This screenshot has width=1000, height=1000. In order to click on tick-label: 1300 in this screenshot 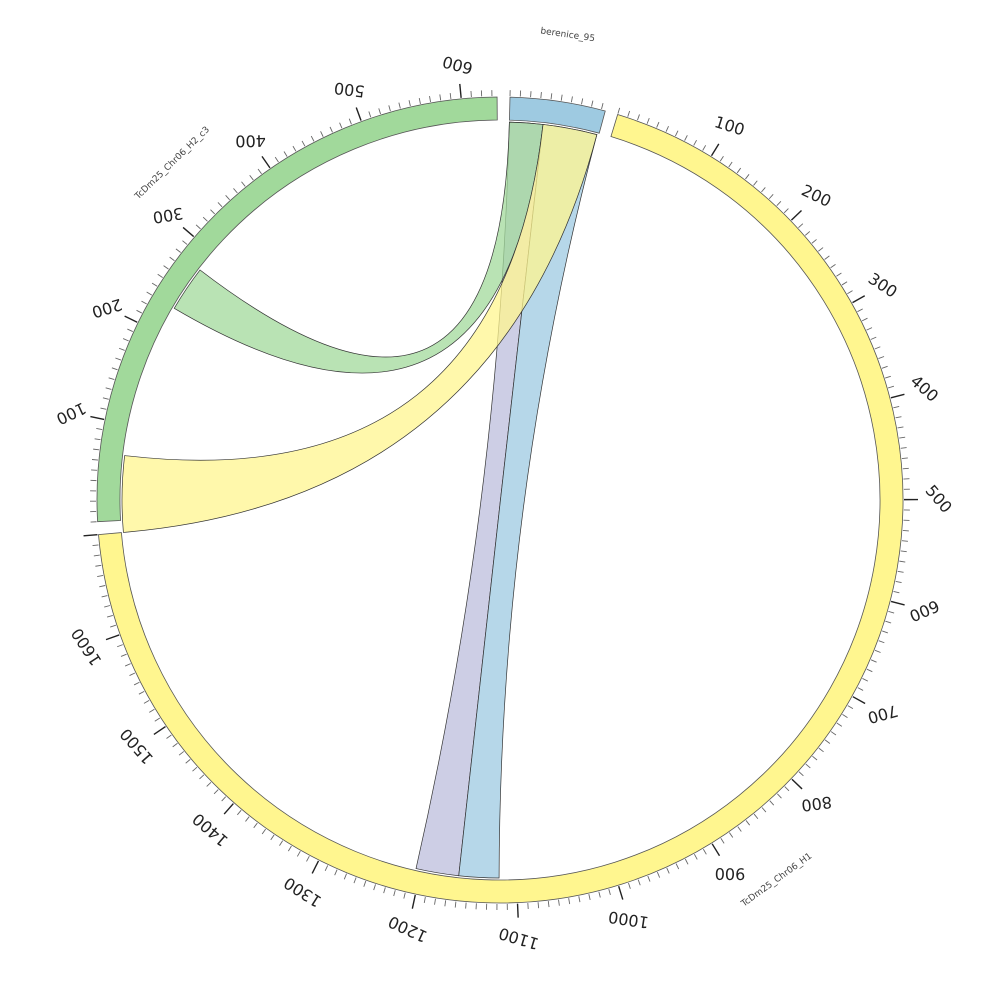, I will do `click(302, 892)`.